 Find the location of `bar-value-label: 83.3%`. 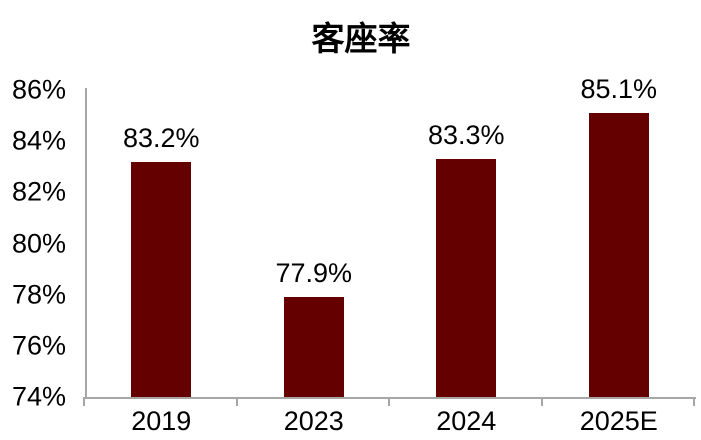

bar-value-label: 83.3% is located at coordinates (466, 135).